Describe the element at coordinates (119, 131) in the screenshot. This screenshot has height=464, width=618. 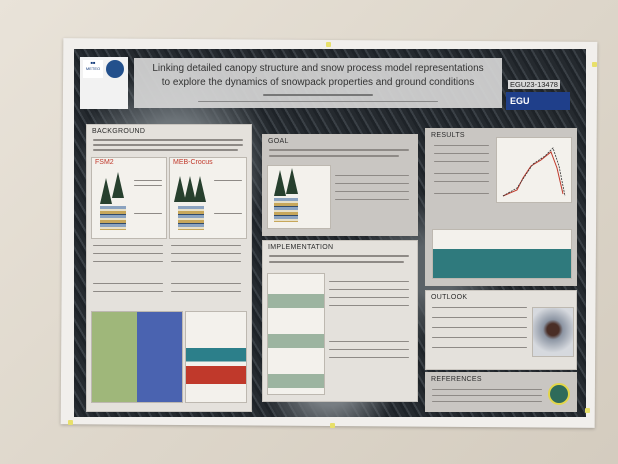
I see `background-heading: BACKGROUND` at that location.